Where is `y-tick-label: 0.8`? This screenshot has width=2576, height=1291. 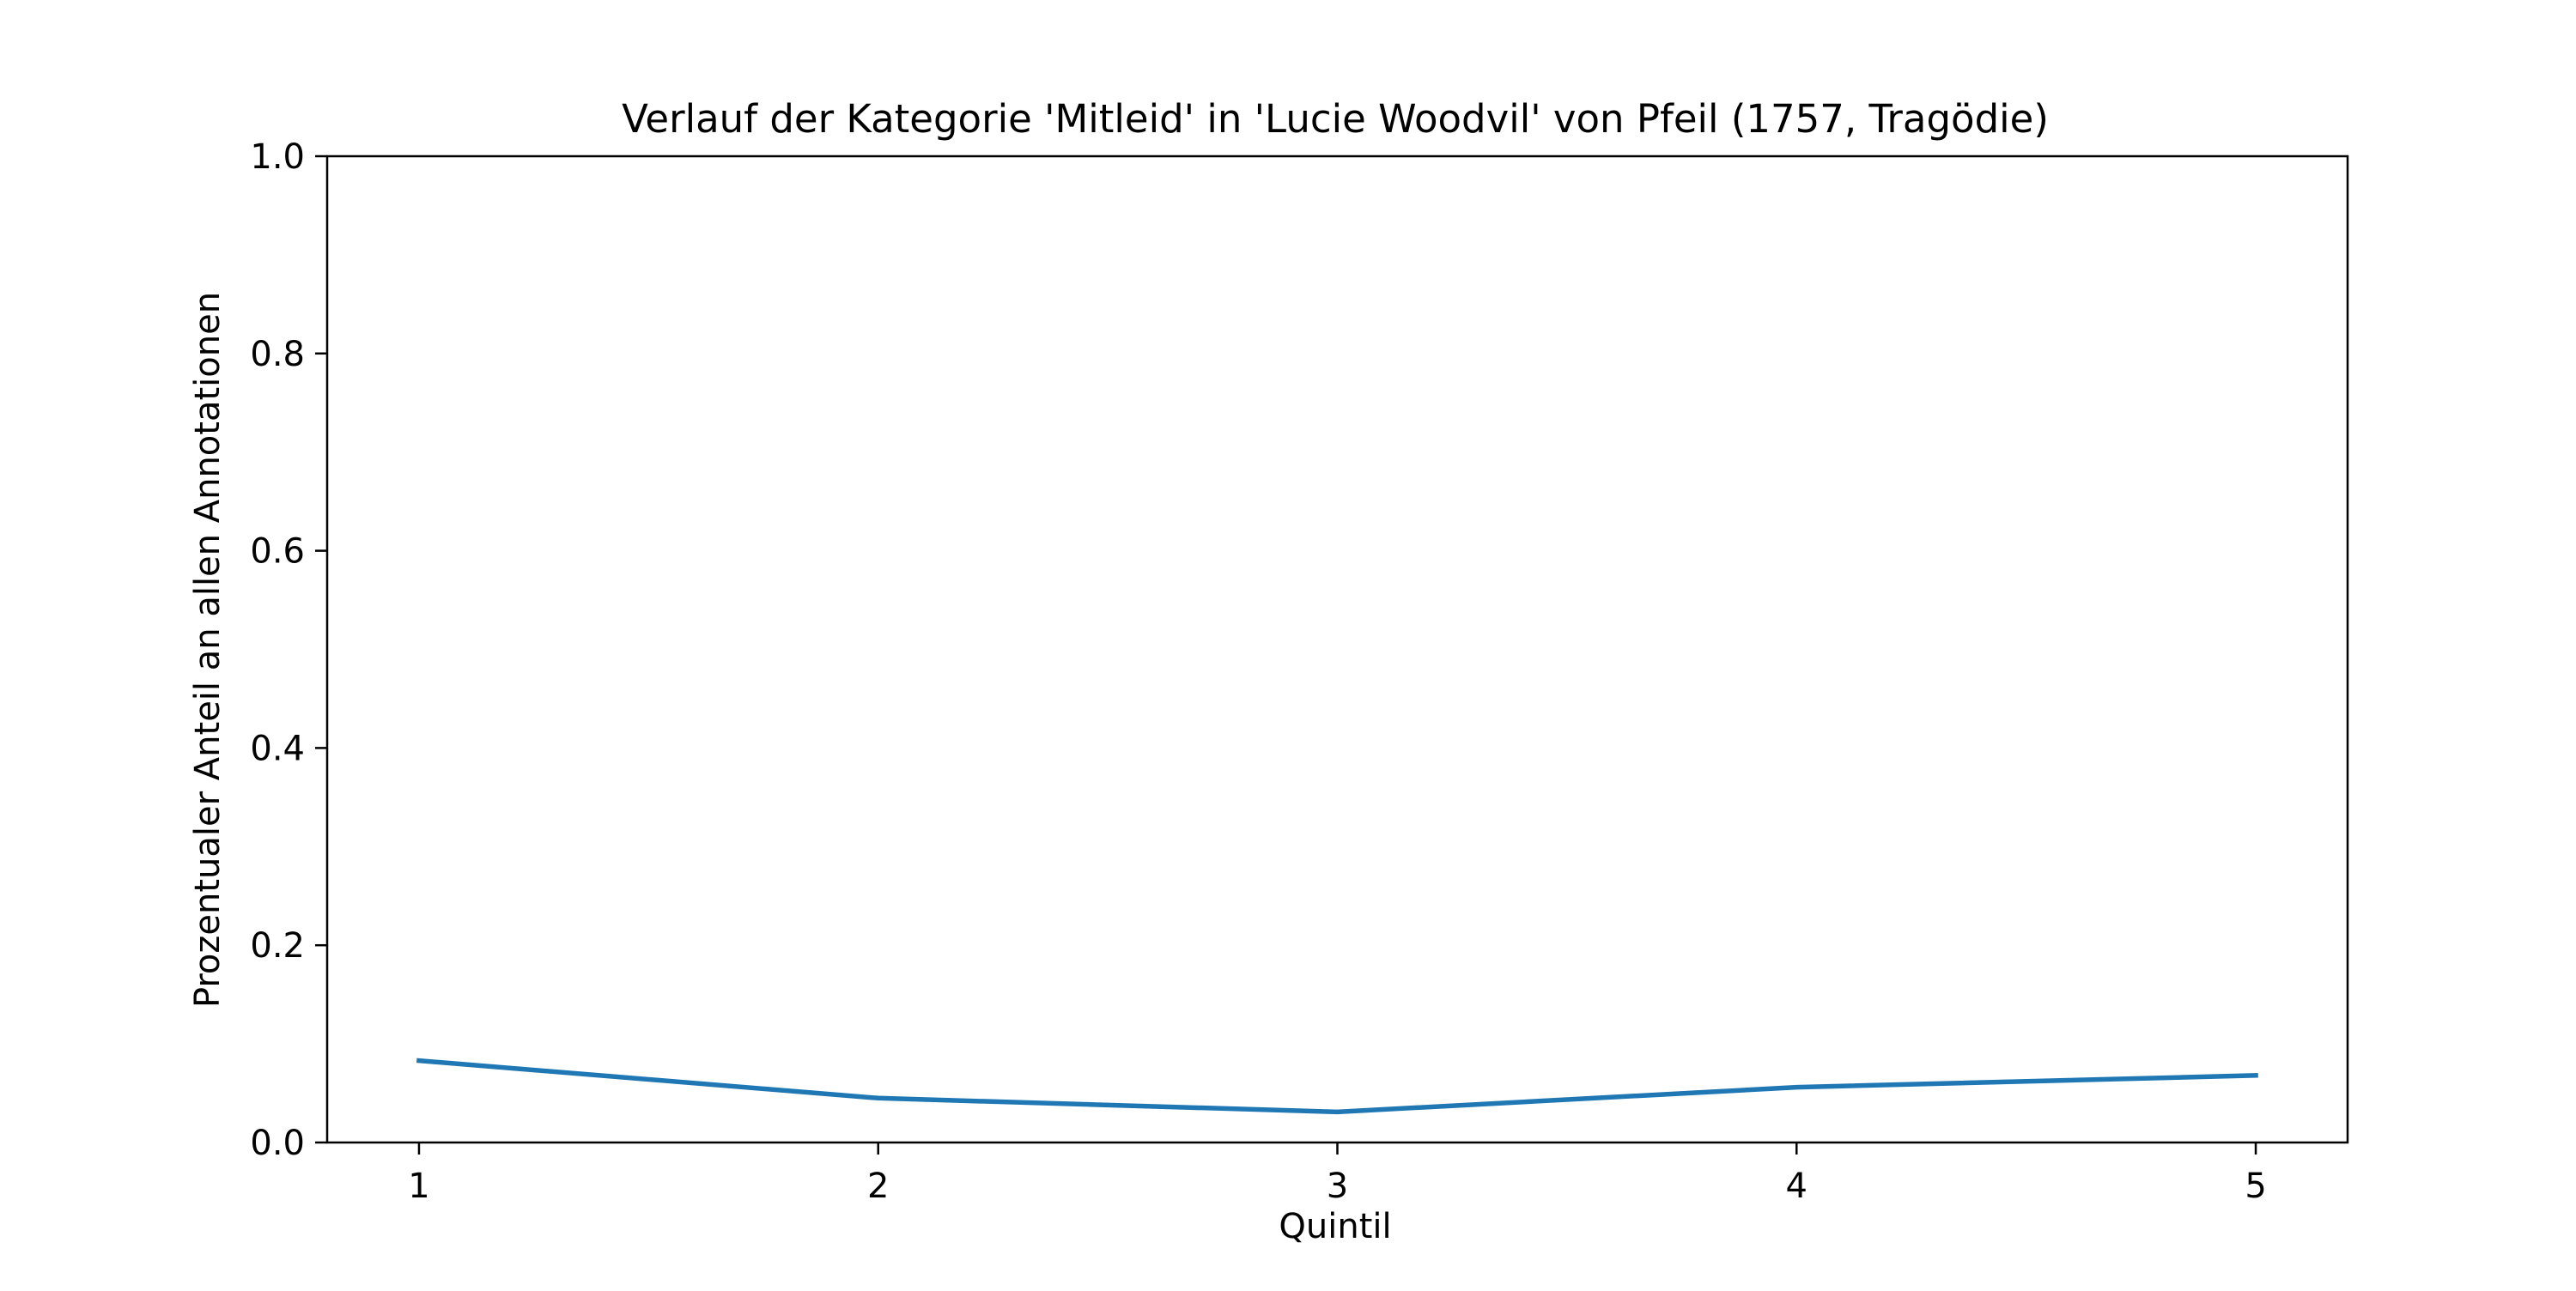 y-tick-label: 0.8 is located at coordinates (278, 354).